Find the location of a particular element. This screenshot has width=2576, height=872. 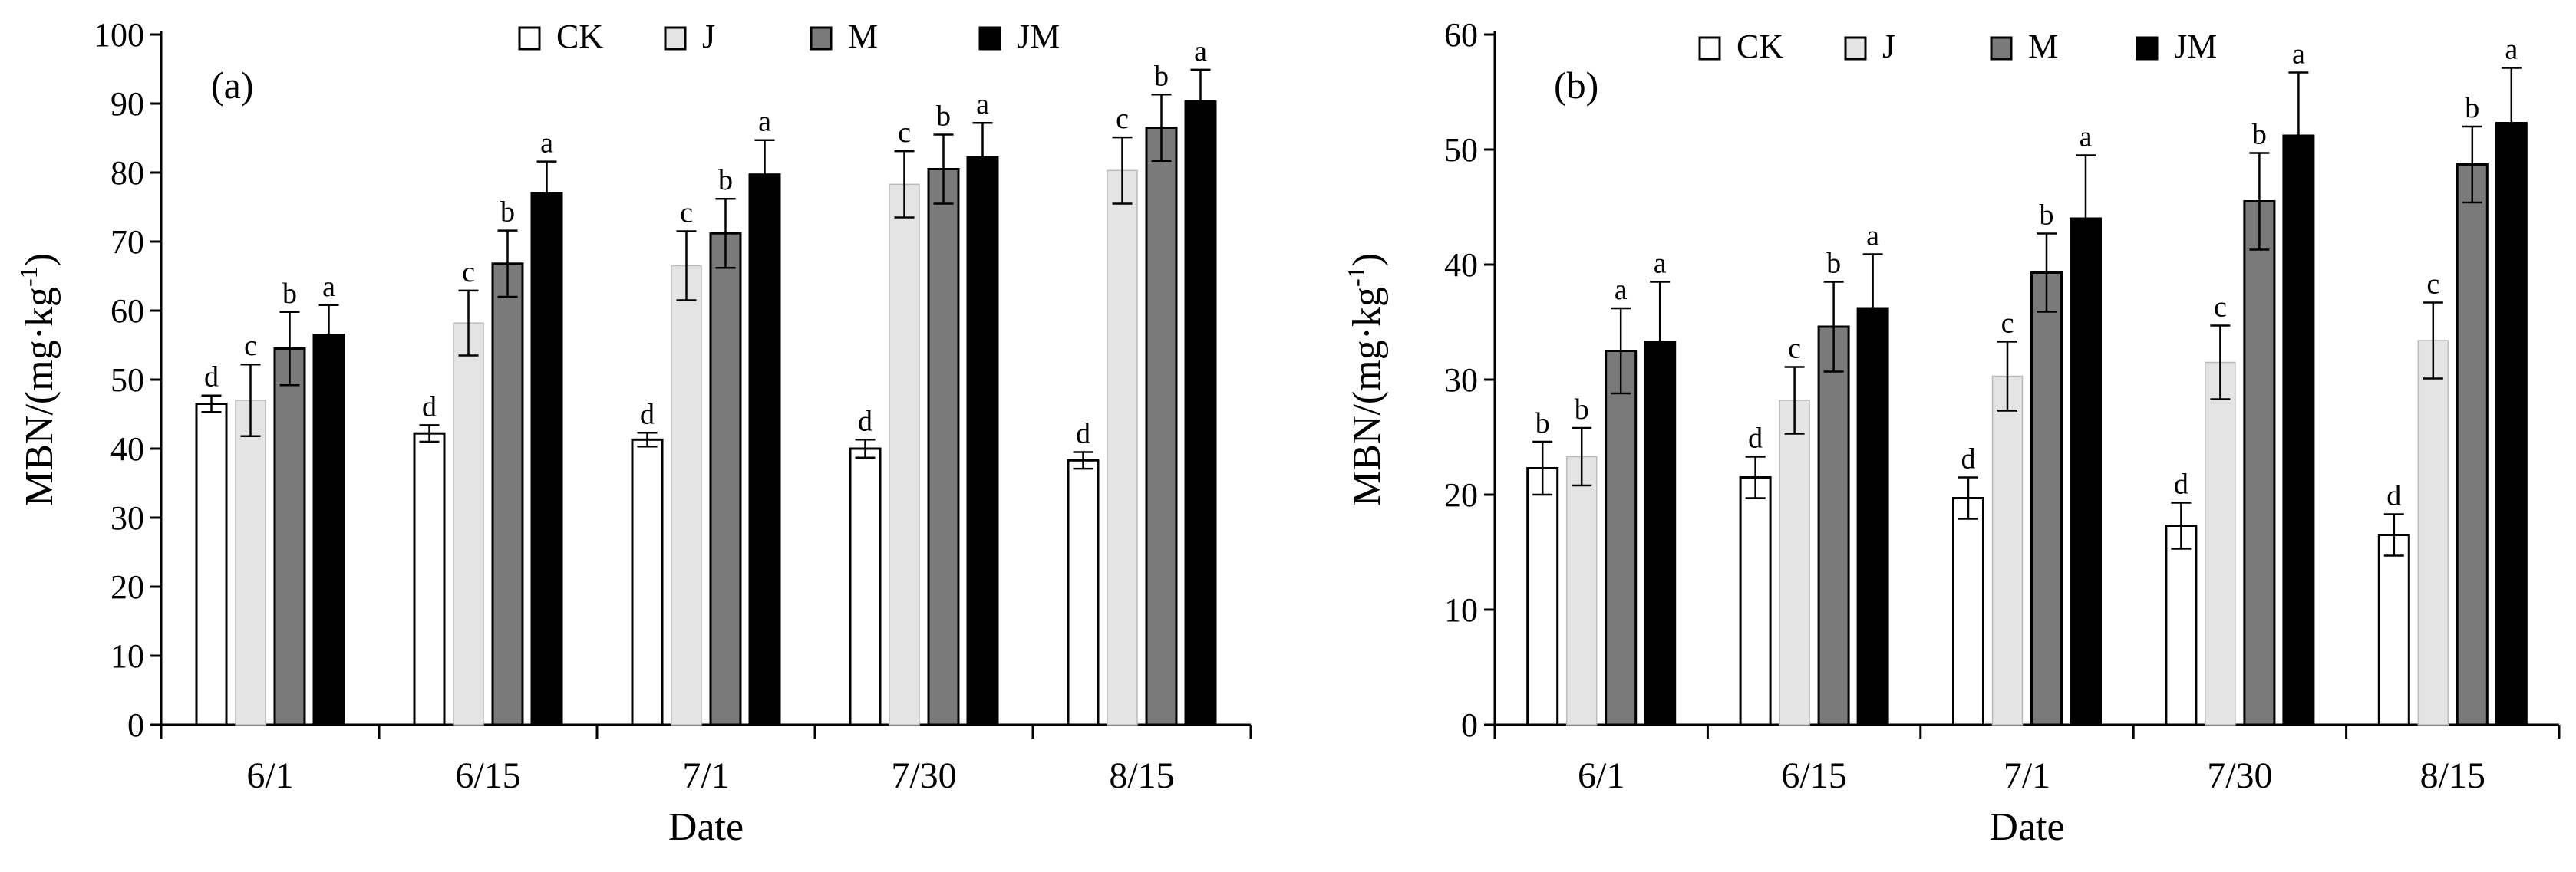

y-tick-label: 40 is located at coordinates (127, 449).